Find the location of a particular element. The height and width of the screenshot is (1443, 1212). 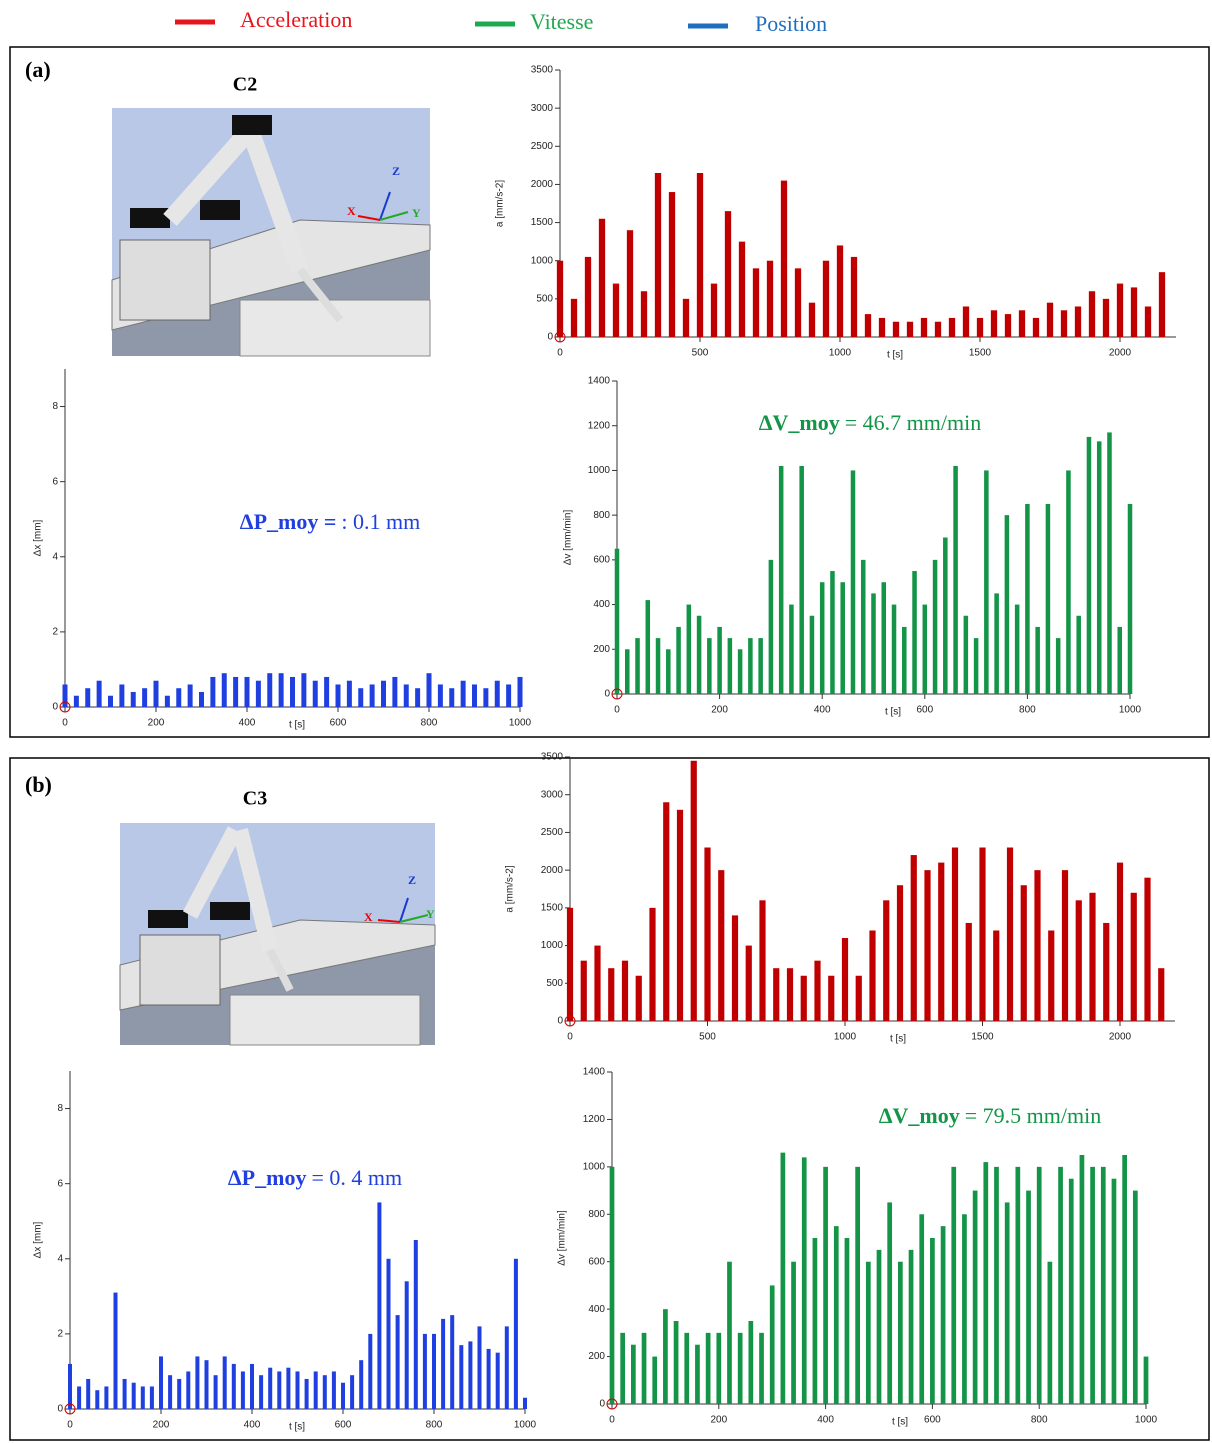

annotation: ΔP_moy = 0. 4 mm is located at coordinates (315, 1177).